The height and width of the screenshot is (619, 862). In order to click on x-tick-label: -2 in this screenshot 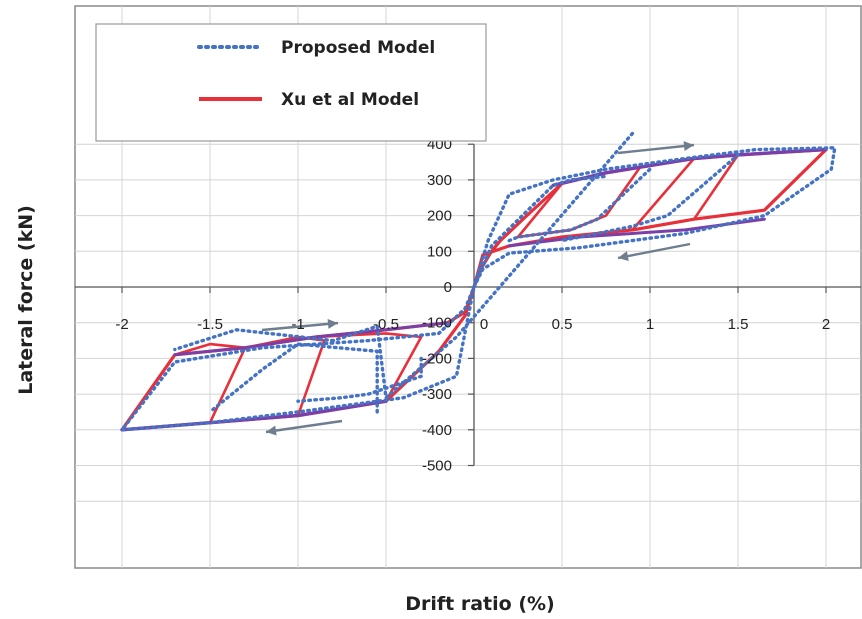, I will do `click(121, 324)`.